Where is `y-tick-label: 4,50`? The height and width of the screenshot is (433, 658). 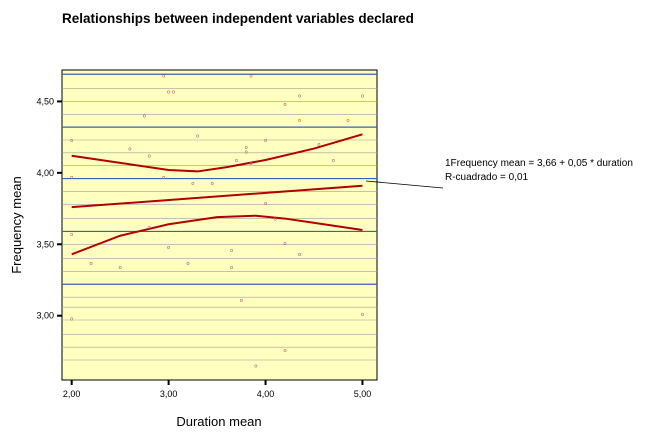 y-tick-label: 4,50 is located at coordinates (45, 101).